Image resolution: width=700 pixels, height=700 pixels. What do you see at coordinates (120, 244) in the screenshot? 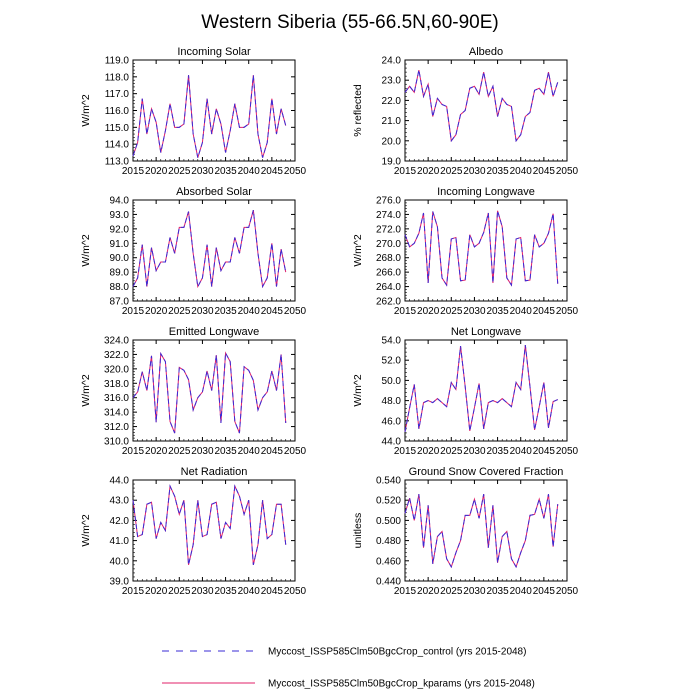
I see `y-tick-label: 91.0` at bounding box center [120, 244].